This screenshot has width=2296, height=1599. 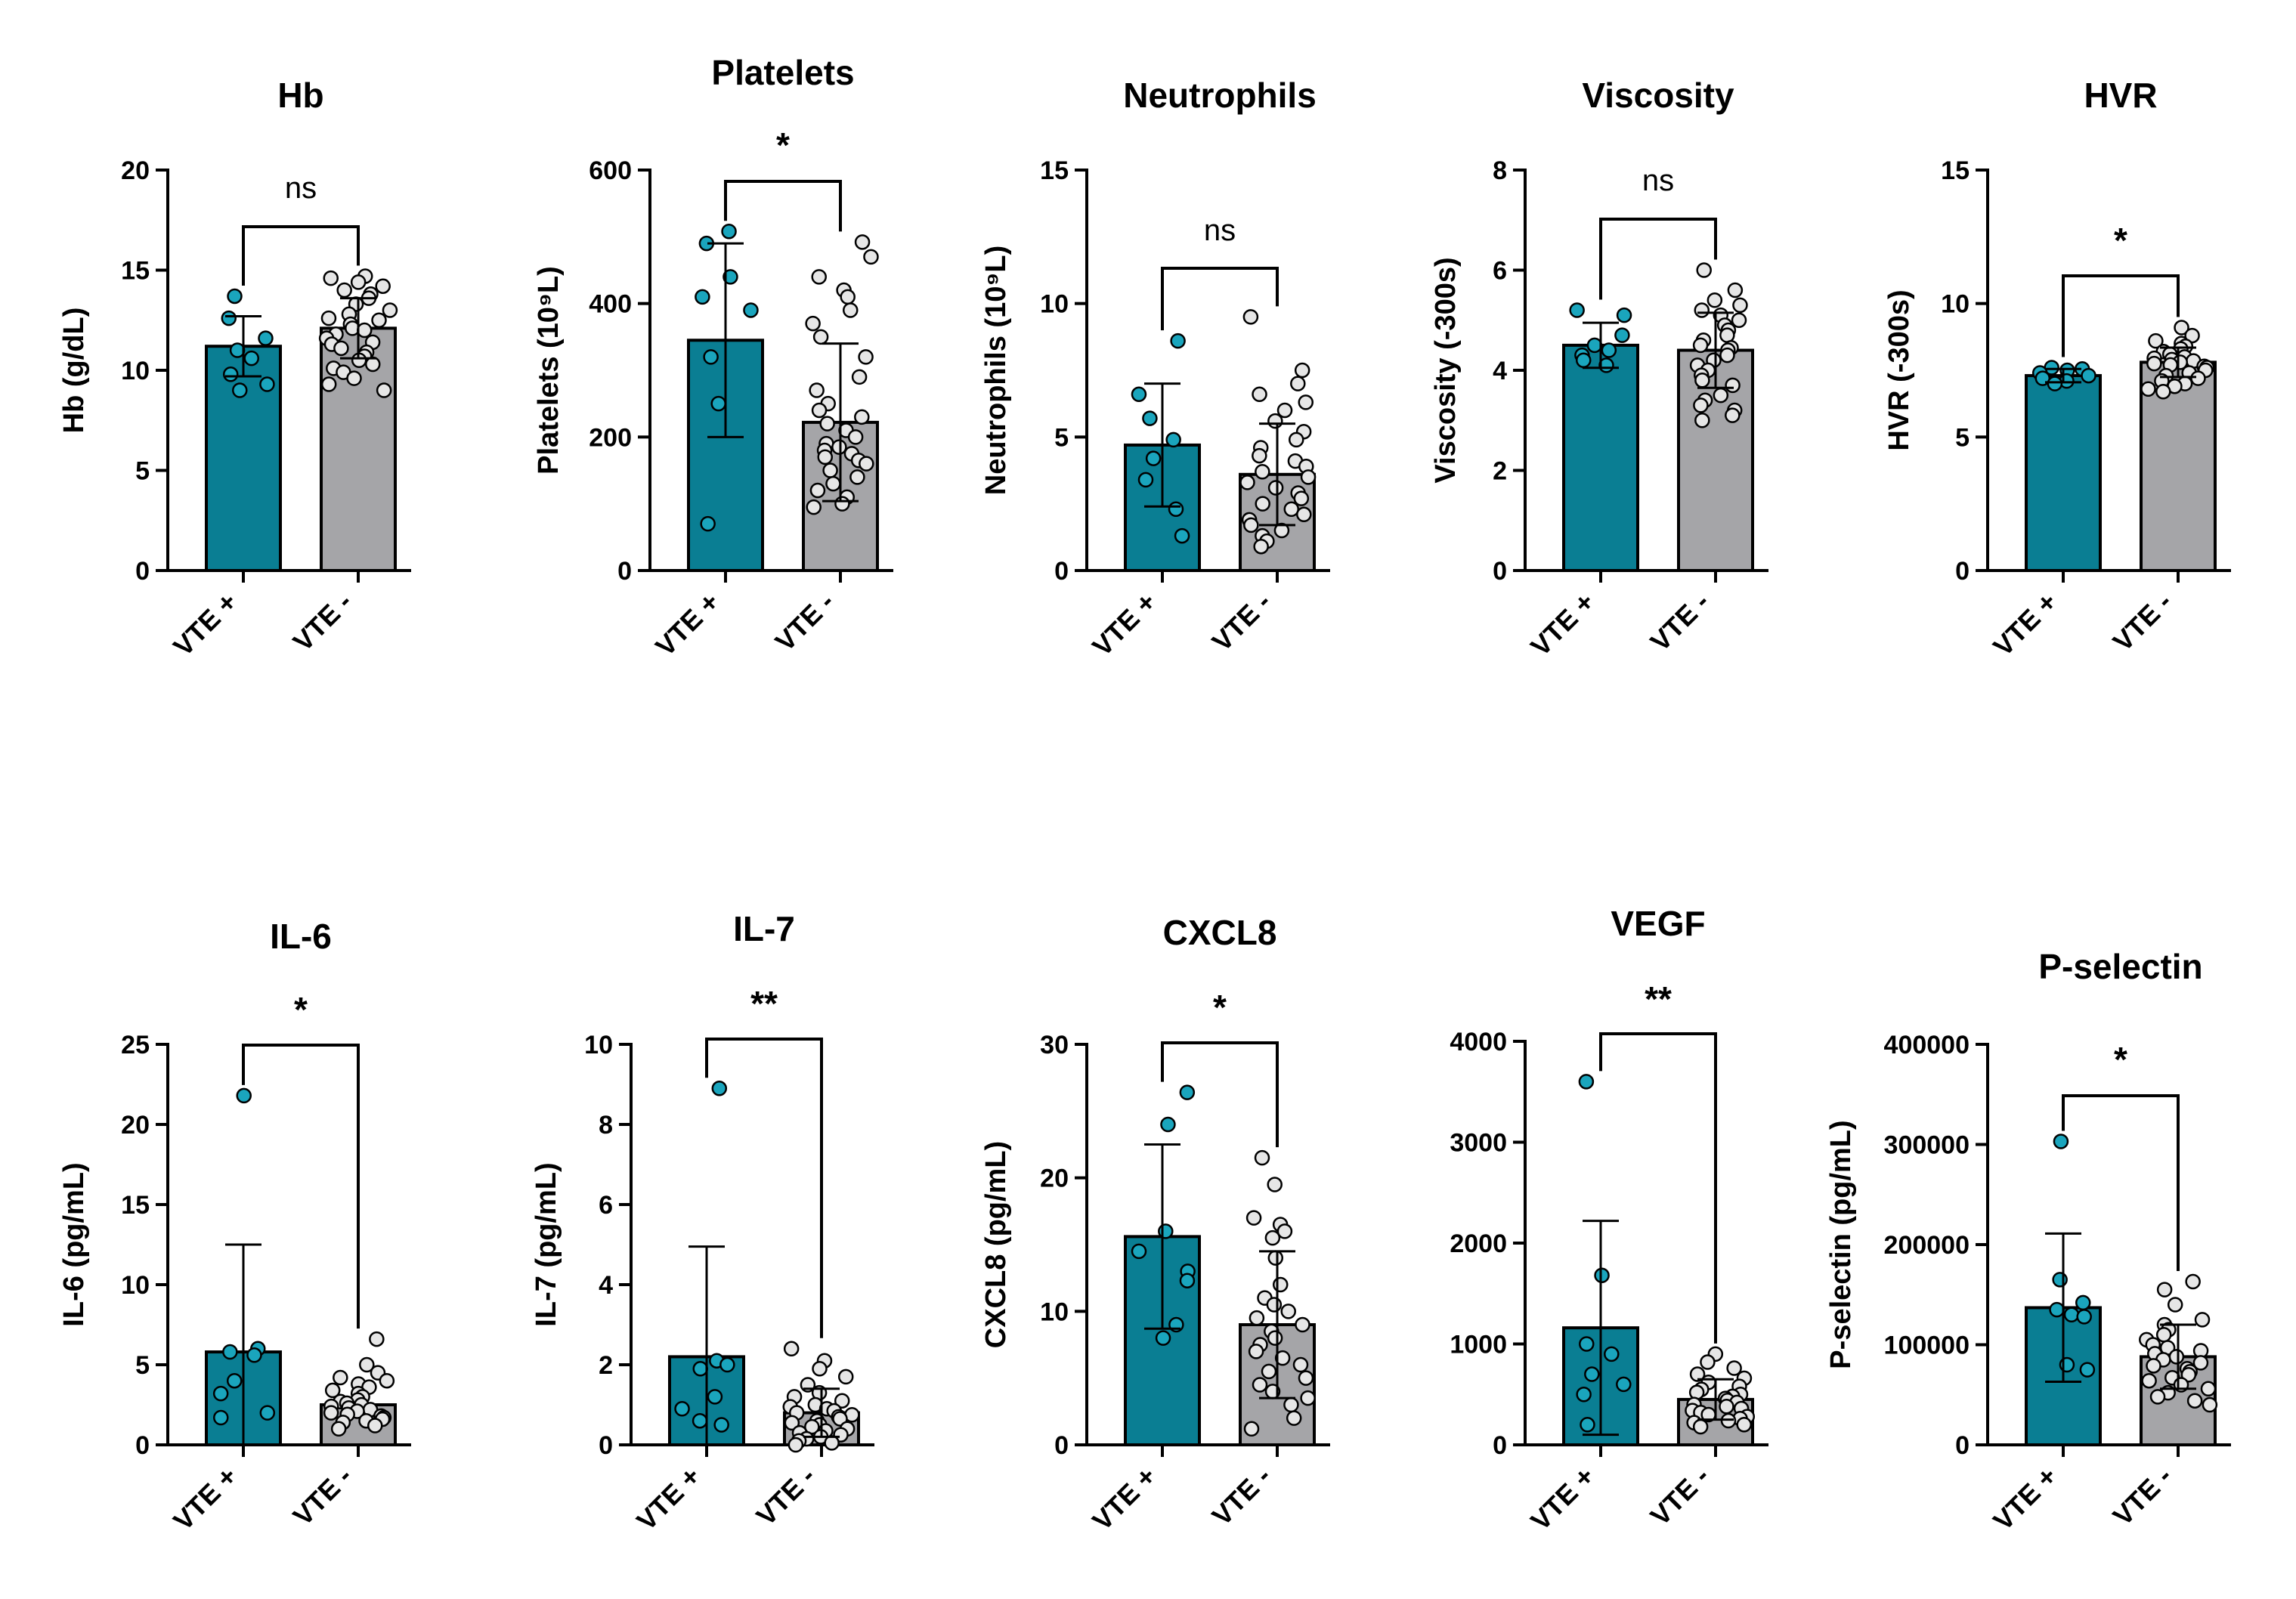 What do you see at coordinates (606, 1125) in the screenshot?
I see `y-tick-label: 8` at bounding box center [606, 1125].